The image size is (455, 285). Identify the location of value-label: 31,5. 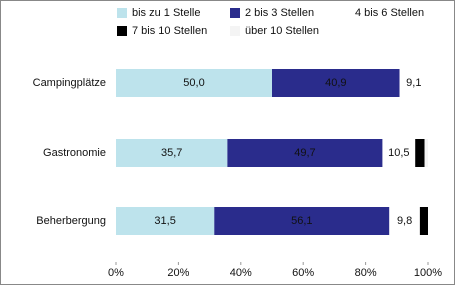
(164, 221).